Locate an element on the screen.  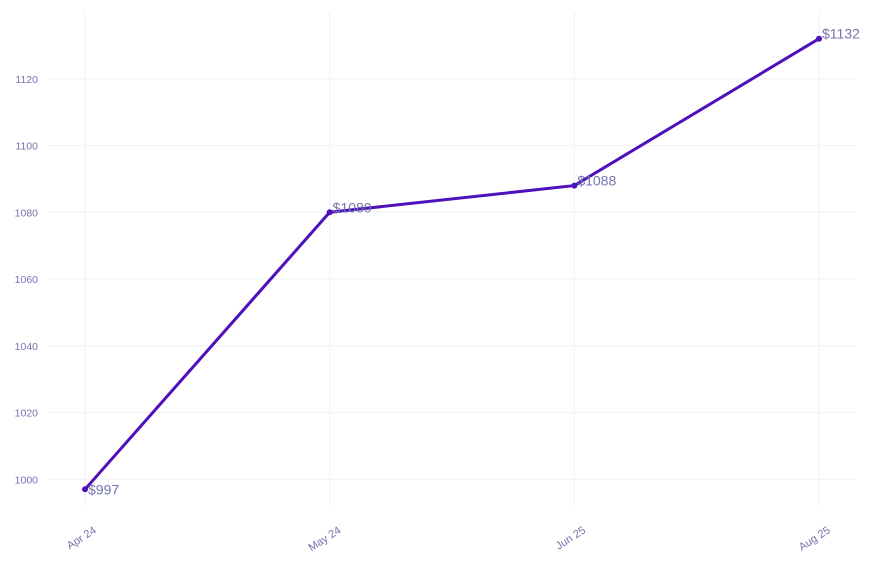
x-axis-tick-label: Jun 25 is located at coordinates (571, 538).